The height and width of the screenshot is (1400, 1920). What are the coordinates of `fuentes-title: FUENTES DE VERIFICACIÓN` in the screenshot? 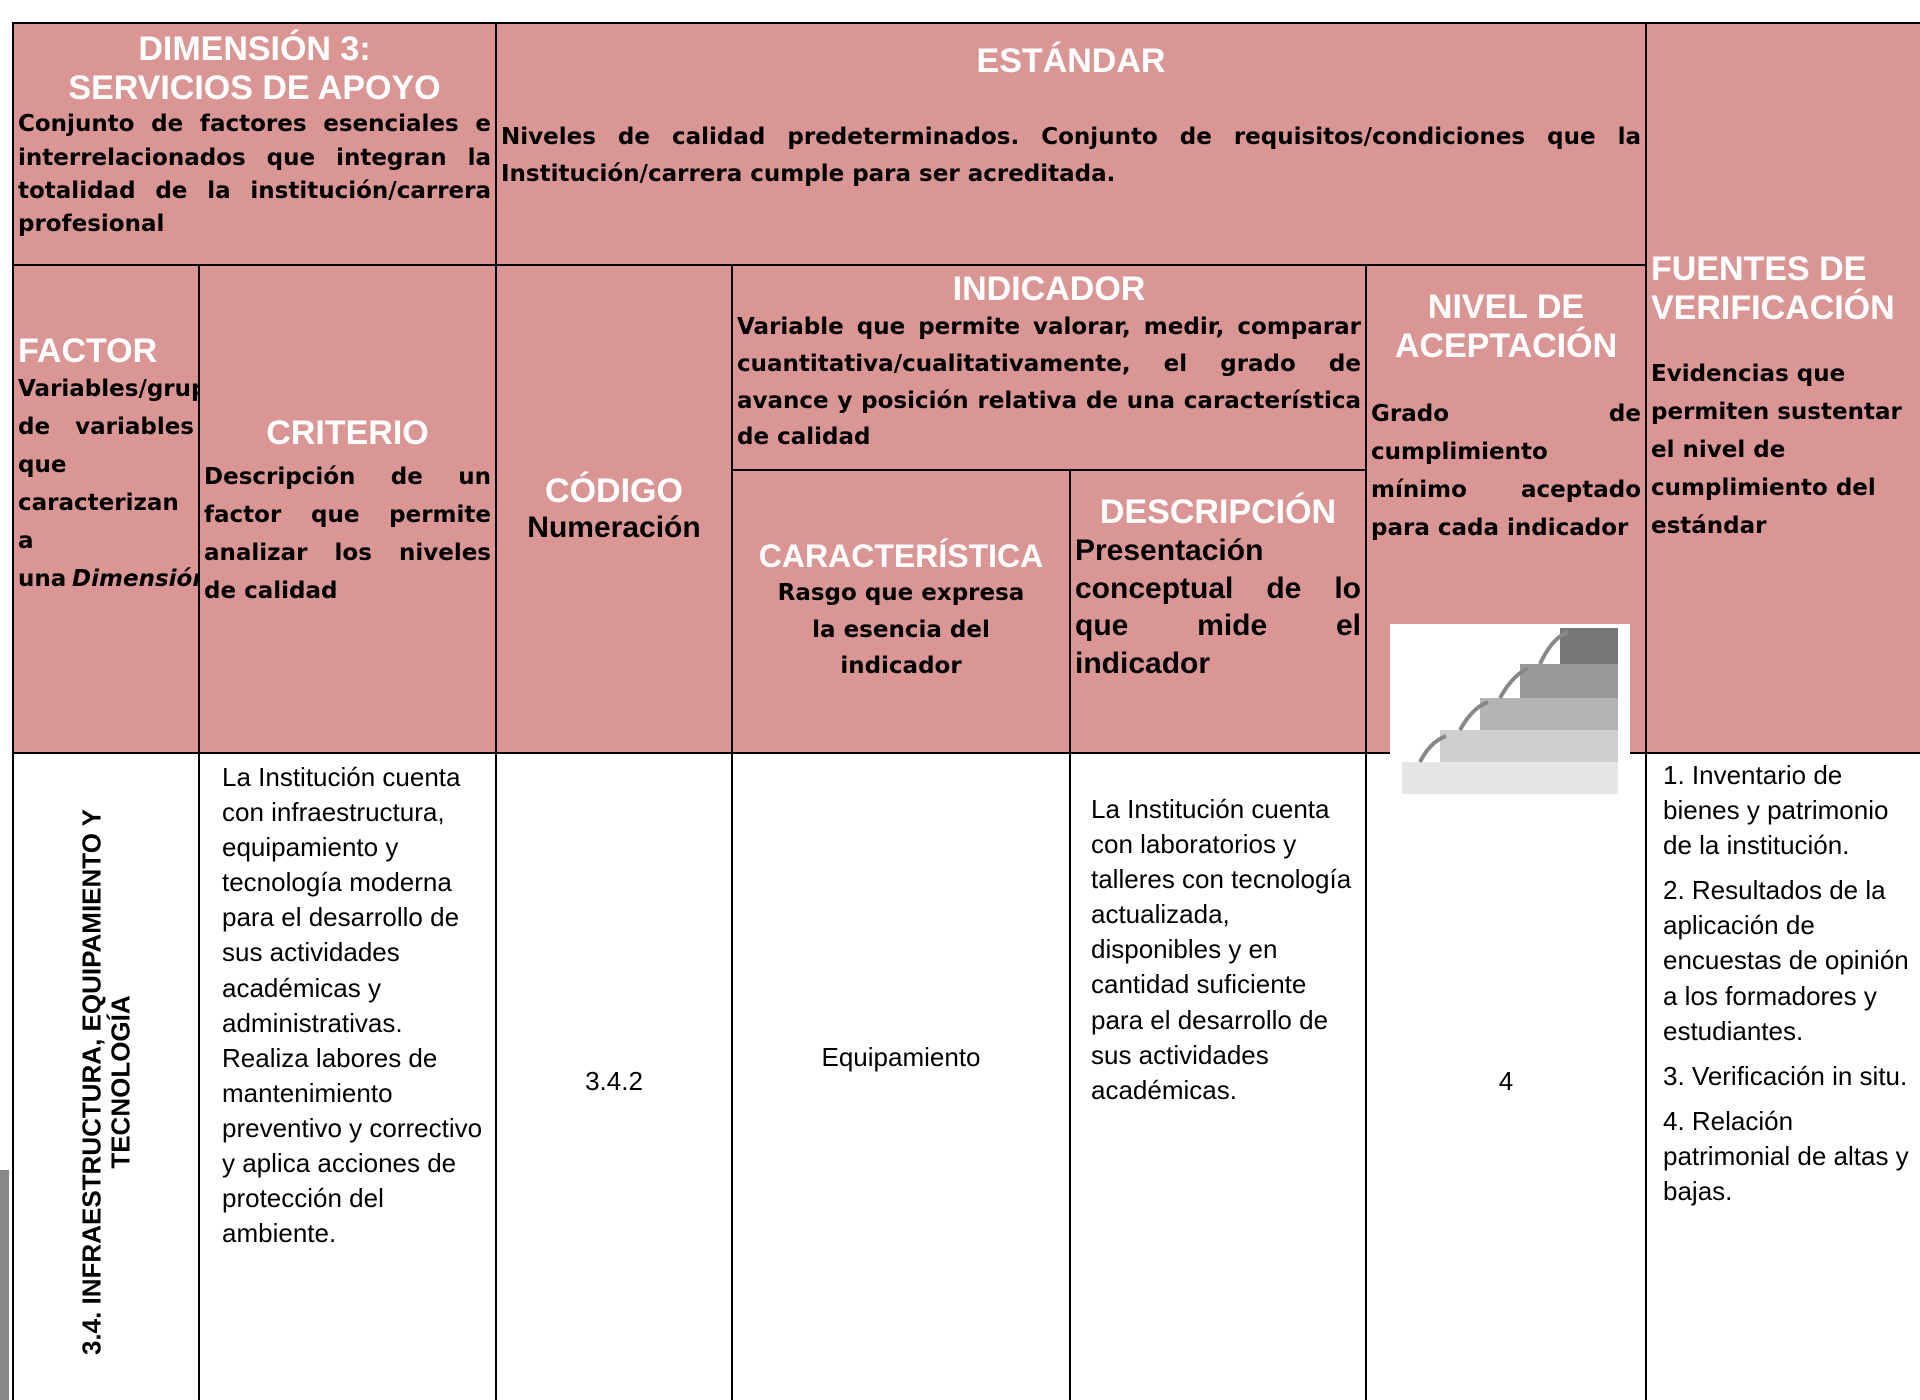 It's located at (1773, 289).